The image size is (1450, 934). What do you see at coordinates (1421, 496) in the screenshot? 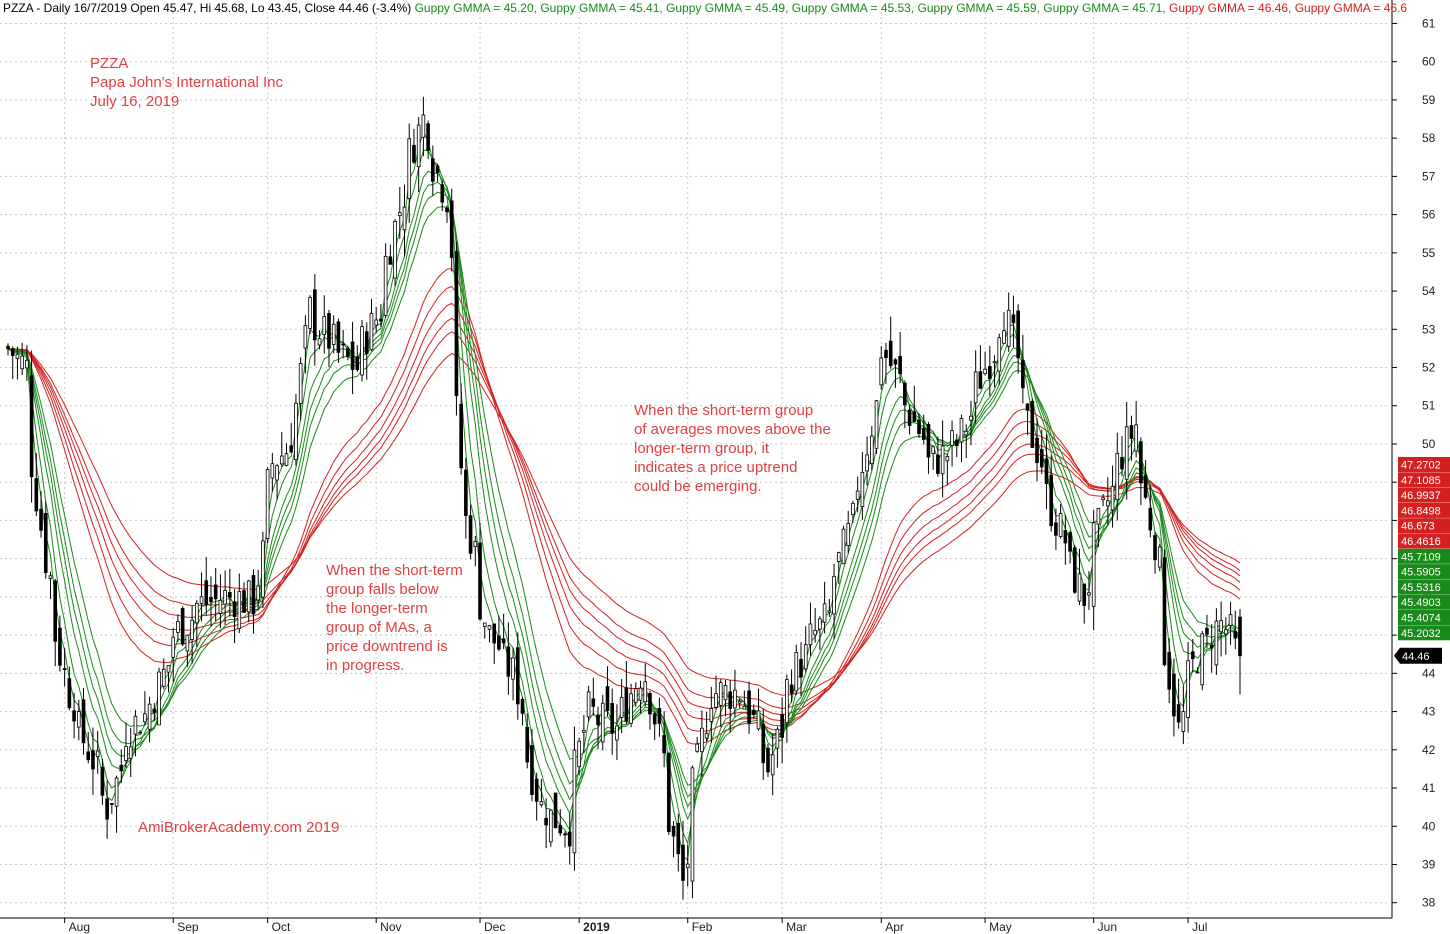
I see `ma-value-badge-label: 46.9937` at bounding box center [1421, 496].